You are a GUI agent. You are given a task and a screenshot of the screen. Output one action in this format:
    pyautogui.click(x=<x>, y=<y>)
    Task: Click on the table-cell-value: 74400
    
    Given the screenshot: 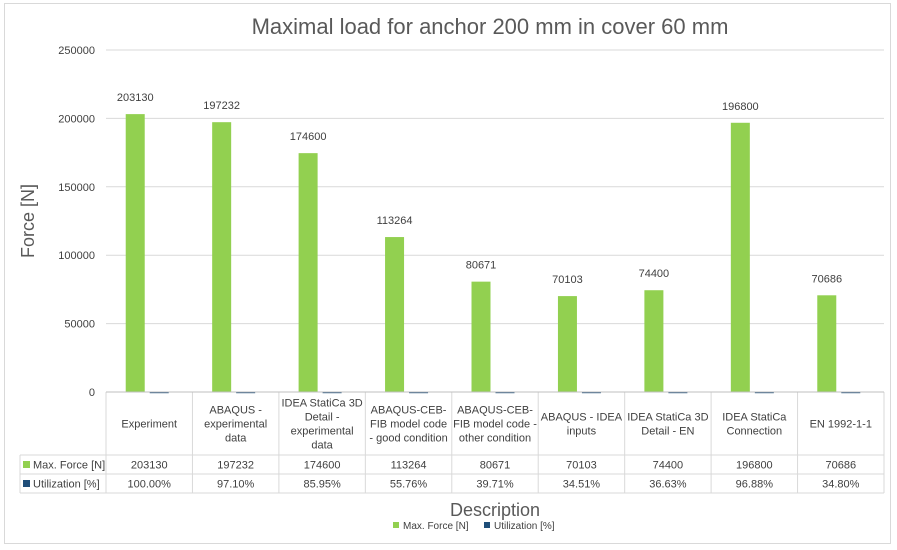 What is the action you would take?
    pyautogui.click(x=668, y=466)
    